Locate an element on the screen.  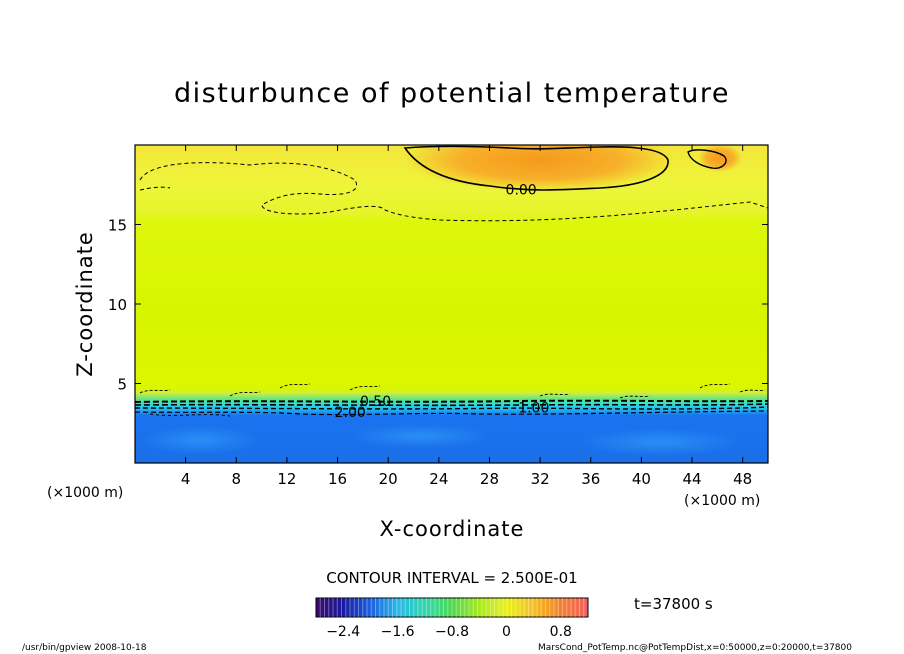
contour-label: 0.50 is located at coordinates (375, 402).